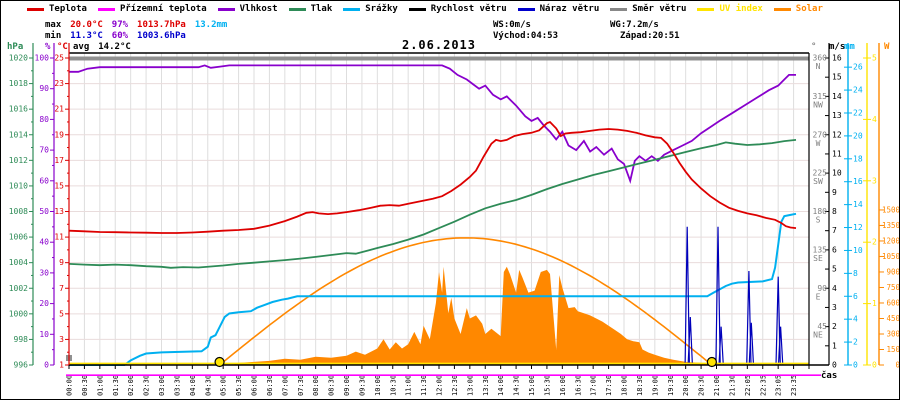  I want to click on ms-tick-label: 6, so click(834, 249).